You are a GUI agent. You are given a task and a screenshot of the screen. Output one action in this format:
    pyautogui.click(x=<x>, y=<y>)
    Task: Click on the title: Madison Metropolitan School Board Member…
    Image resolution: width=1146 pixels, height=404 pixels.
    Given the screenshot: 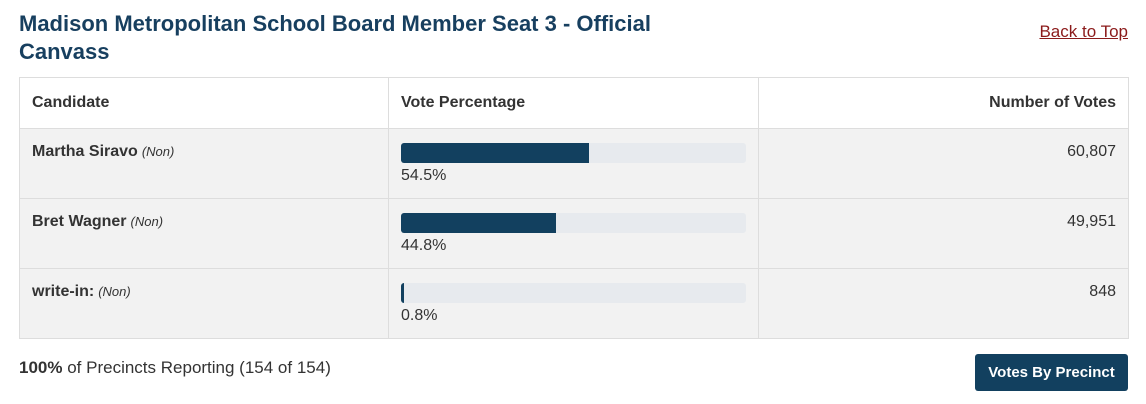 What is the action you would take?
    pyautogui.click(x=335, y=37)
    